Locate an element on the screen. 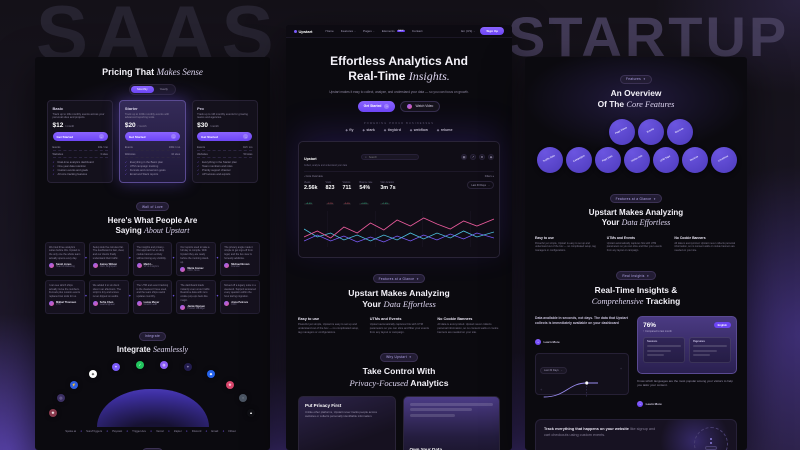 The image size is (800, 450). plan-name: Starter is located at coordinates (131, 108).